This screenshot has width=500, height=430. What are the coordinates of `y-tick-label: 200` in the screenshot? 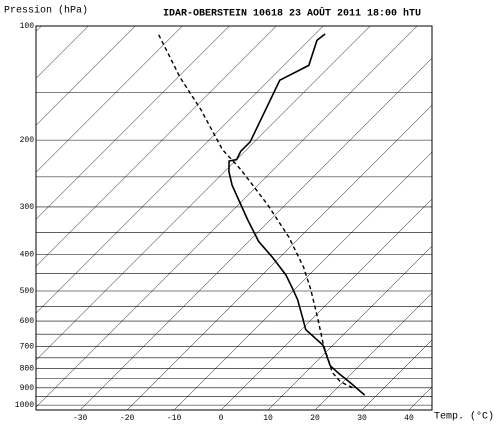 It's located at (27, 140).